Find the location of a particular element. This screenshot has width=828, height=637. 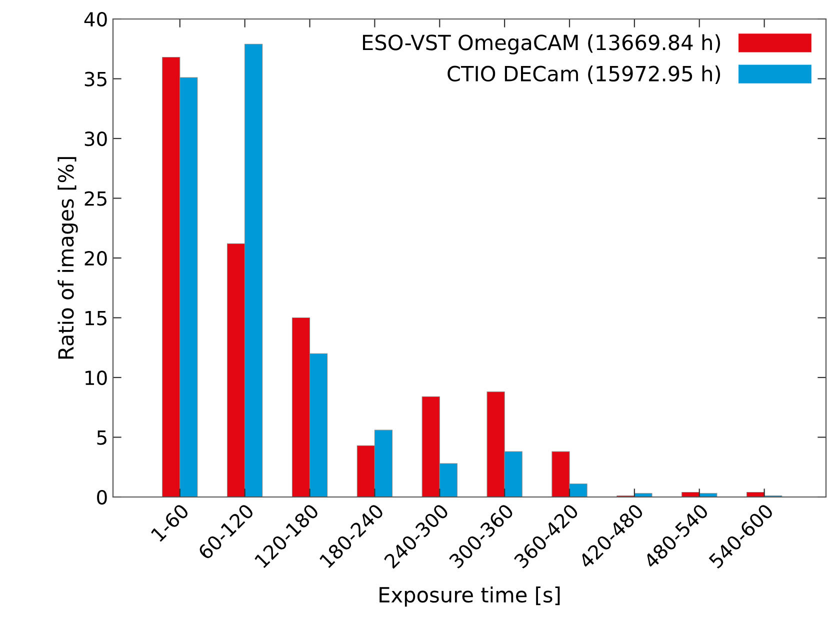

y-tick-label: 30 is located at coordinates (95, 138).